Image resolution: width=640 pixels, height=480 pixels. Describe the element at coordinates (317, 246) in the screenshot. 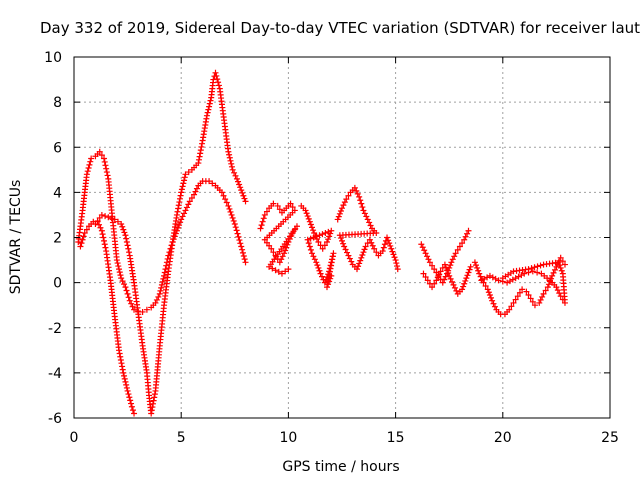

I see `series-track-e` at that location.